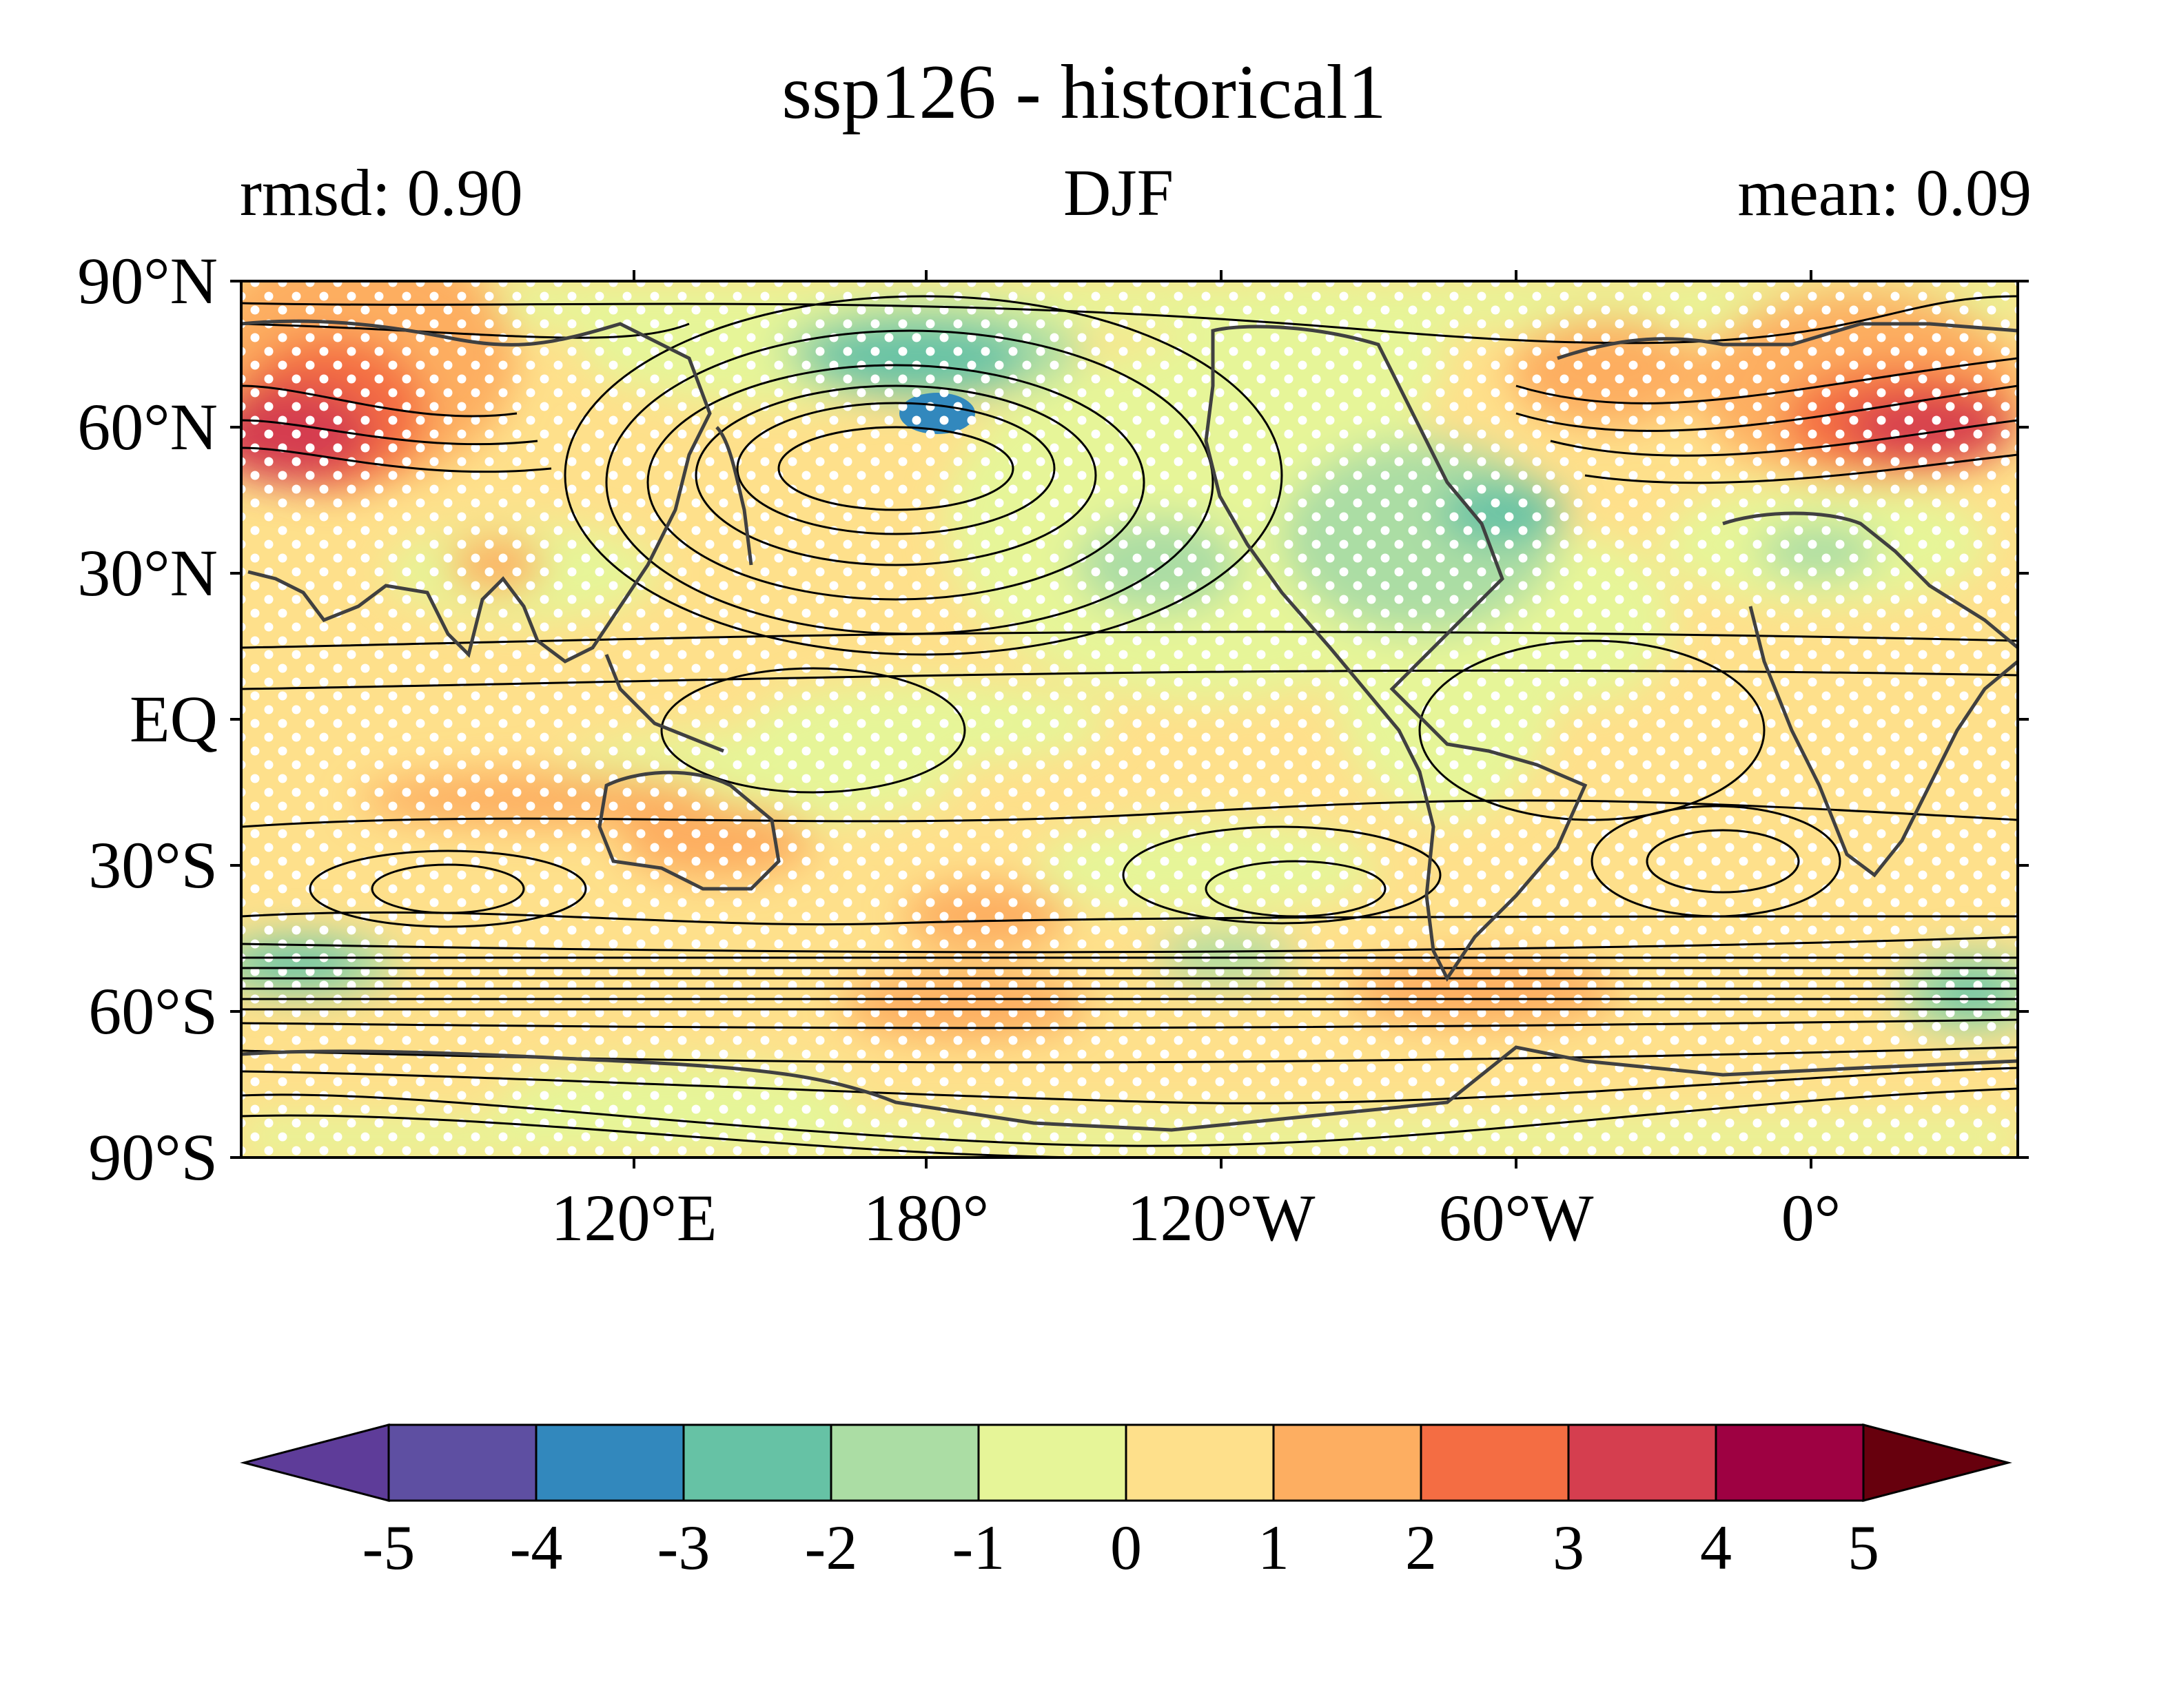 Image resolution: width=2168 pixels, height=1708 pixels. Describe the element at coordinates (1516, 1218) in the screenshot. I see `lon-label-60w: 60°W` at that location.